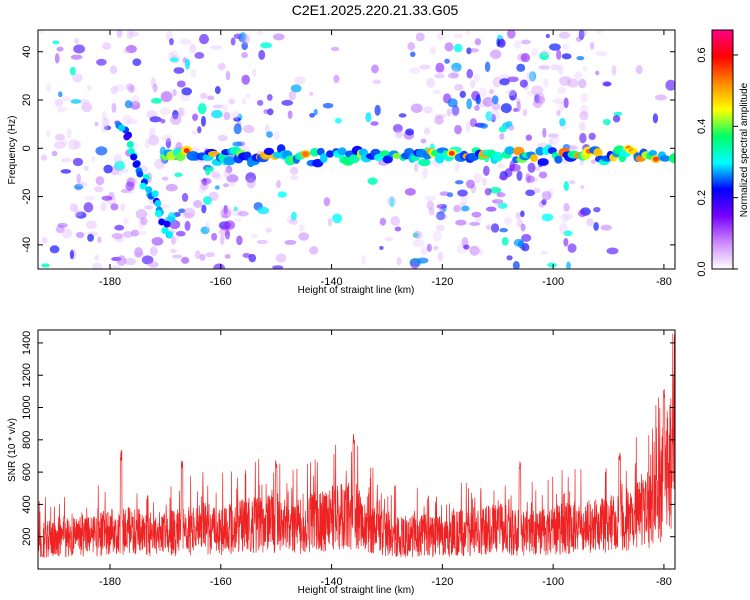 The height and width of the screenshot is (600, 750). Describe the element at coordinates (722, 149) in the screenshot. I see `colorbar-fill` at that location.